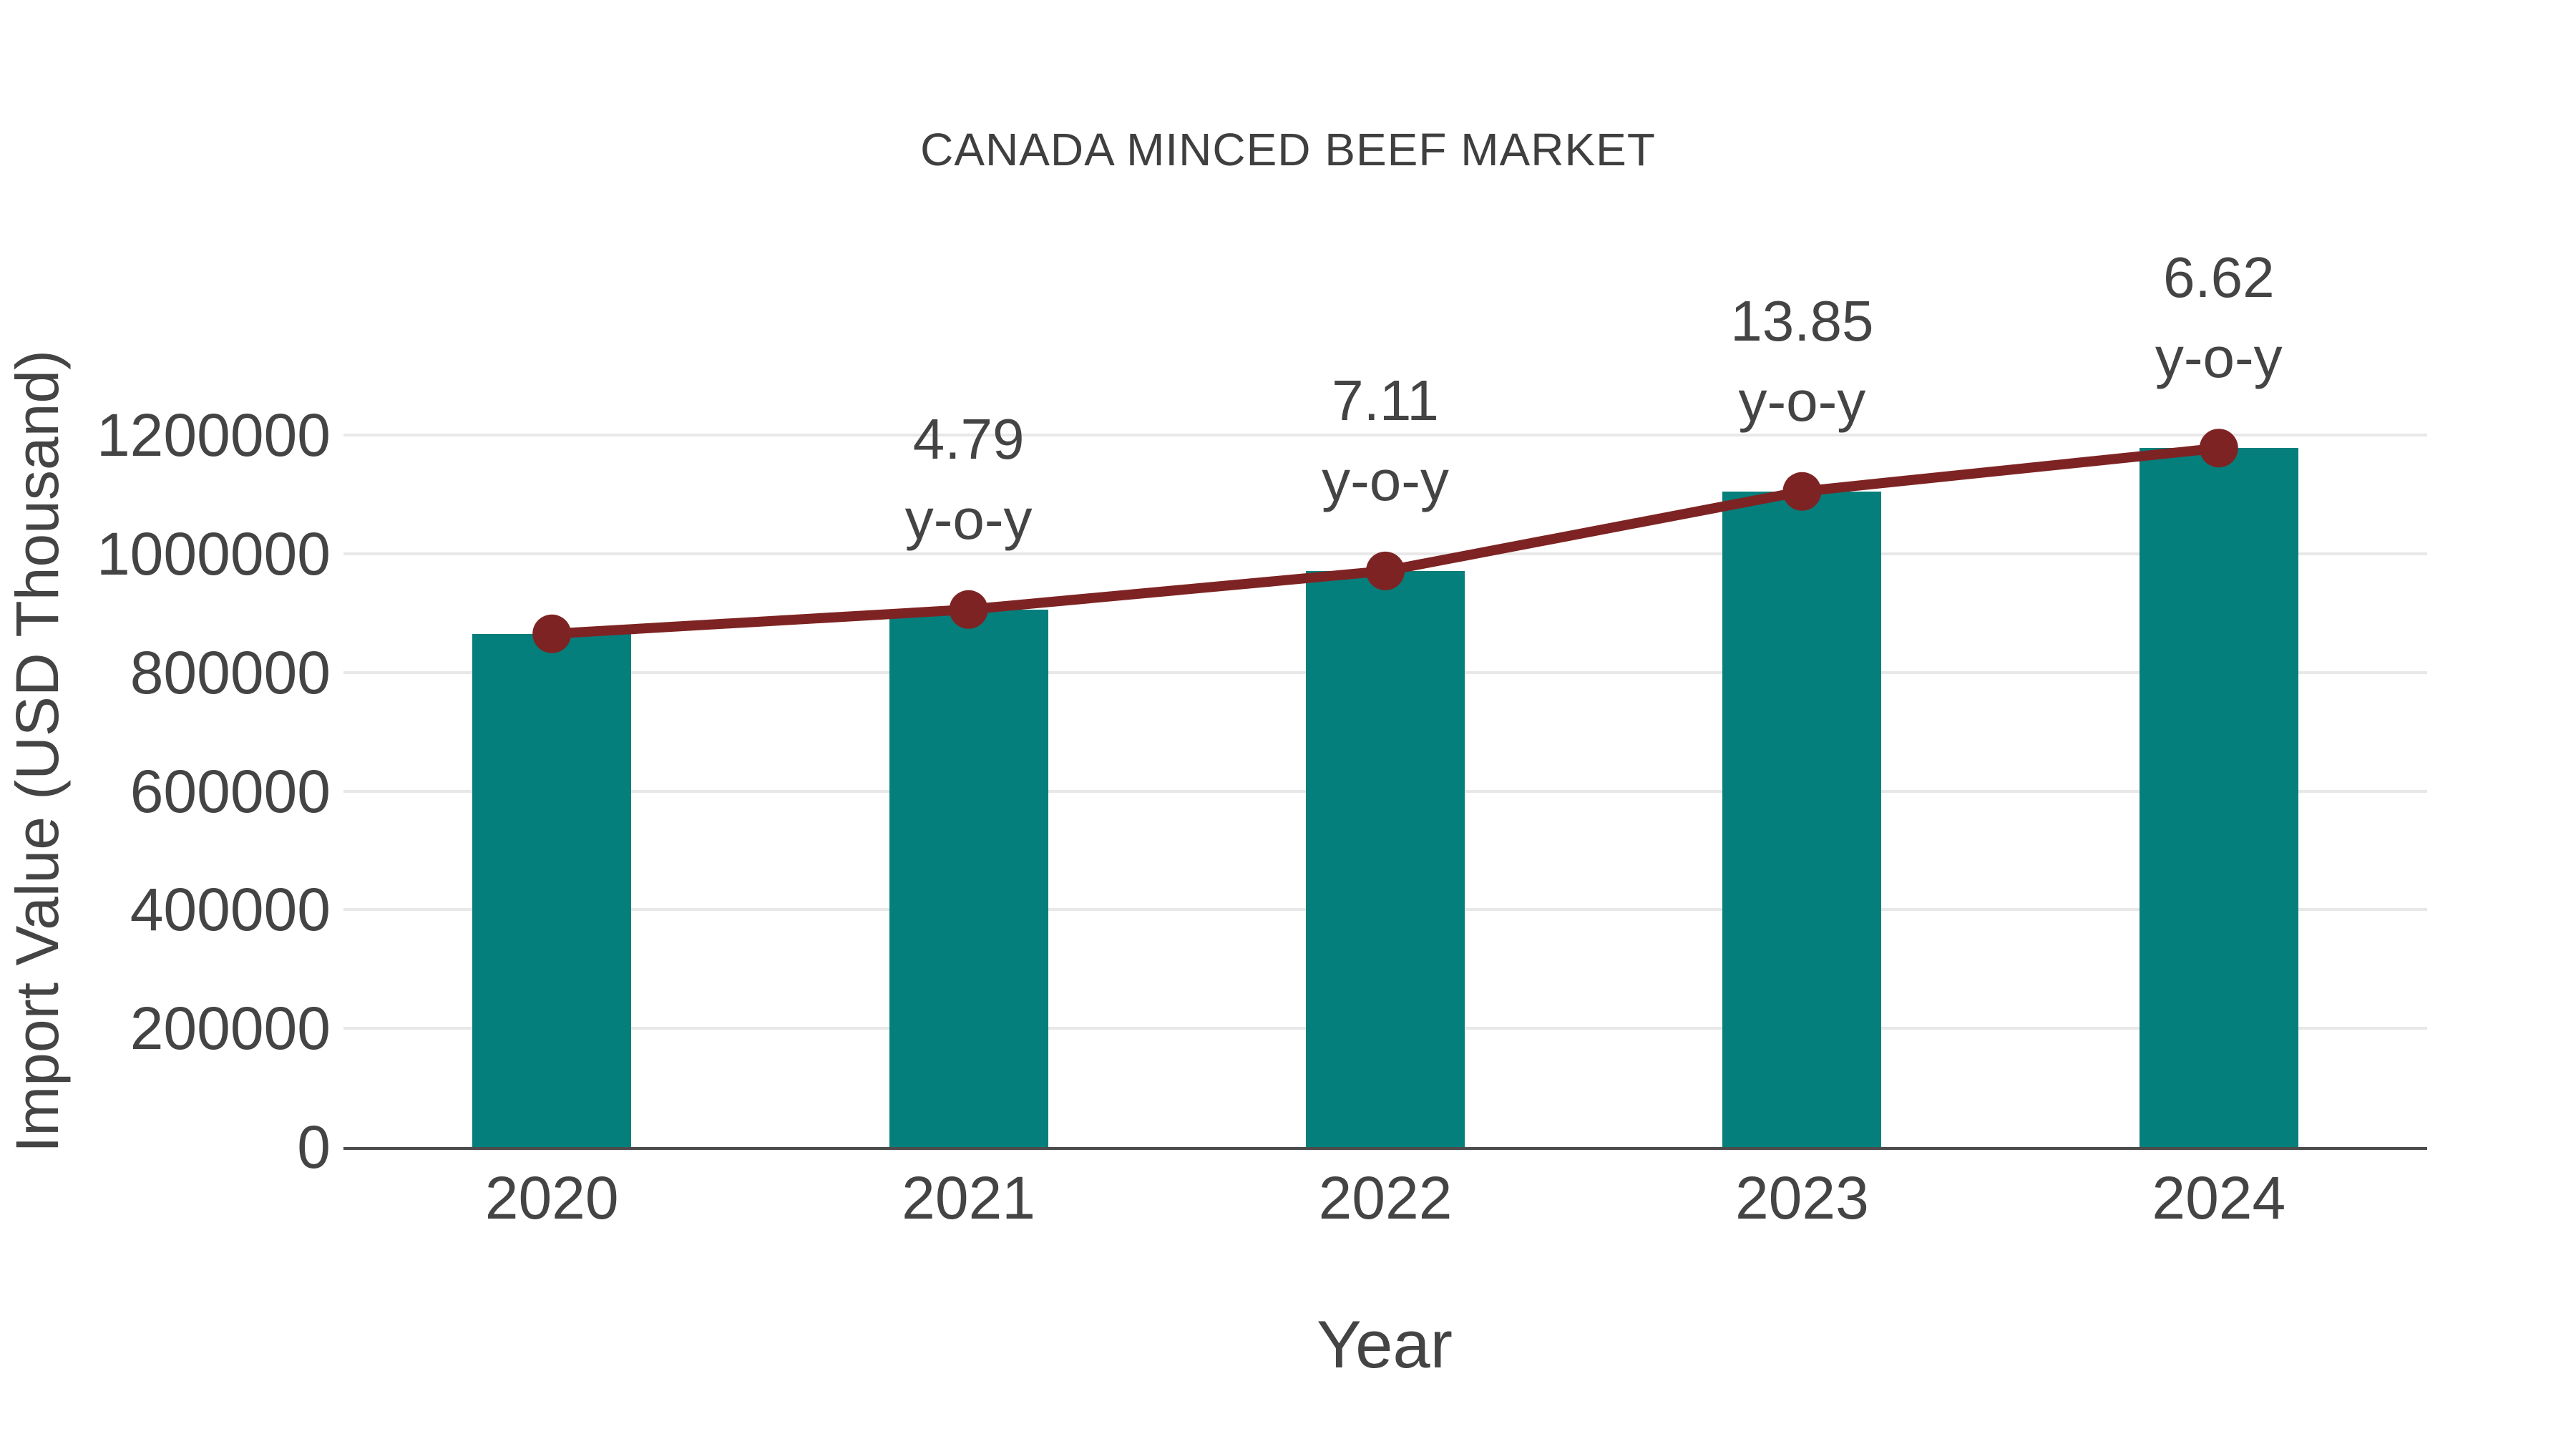  Describe the element at coordinates (2218, 277) in the screenshot. I see `annotation-value: 6.62` at that location.